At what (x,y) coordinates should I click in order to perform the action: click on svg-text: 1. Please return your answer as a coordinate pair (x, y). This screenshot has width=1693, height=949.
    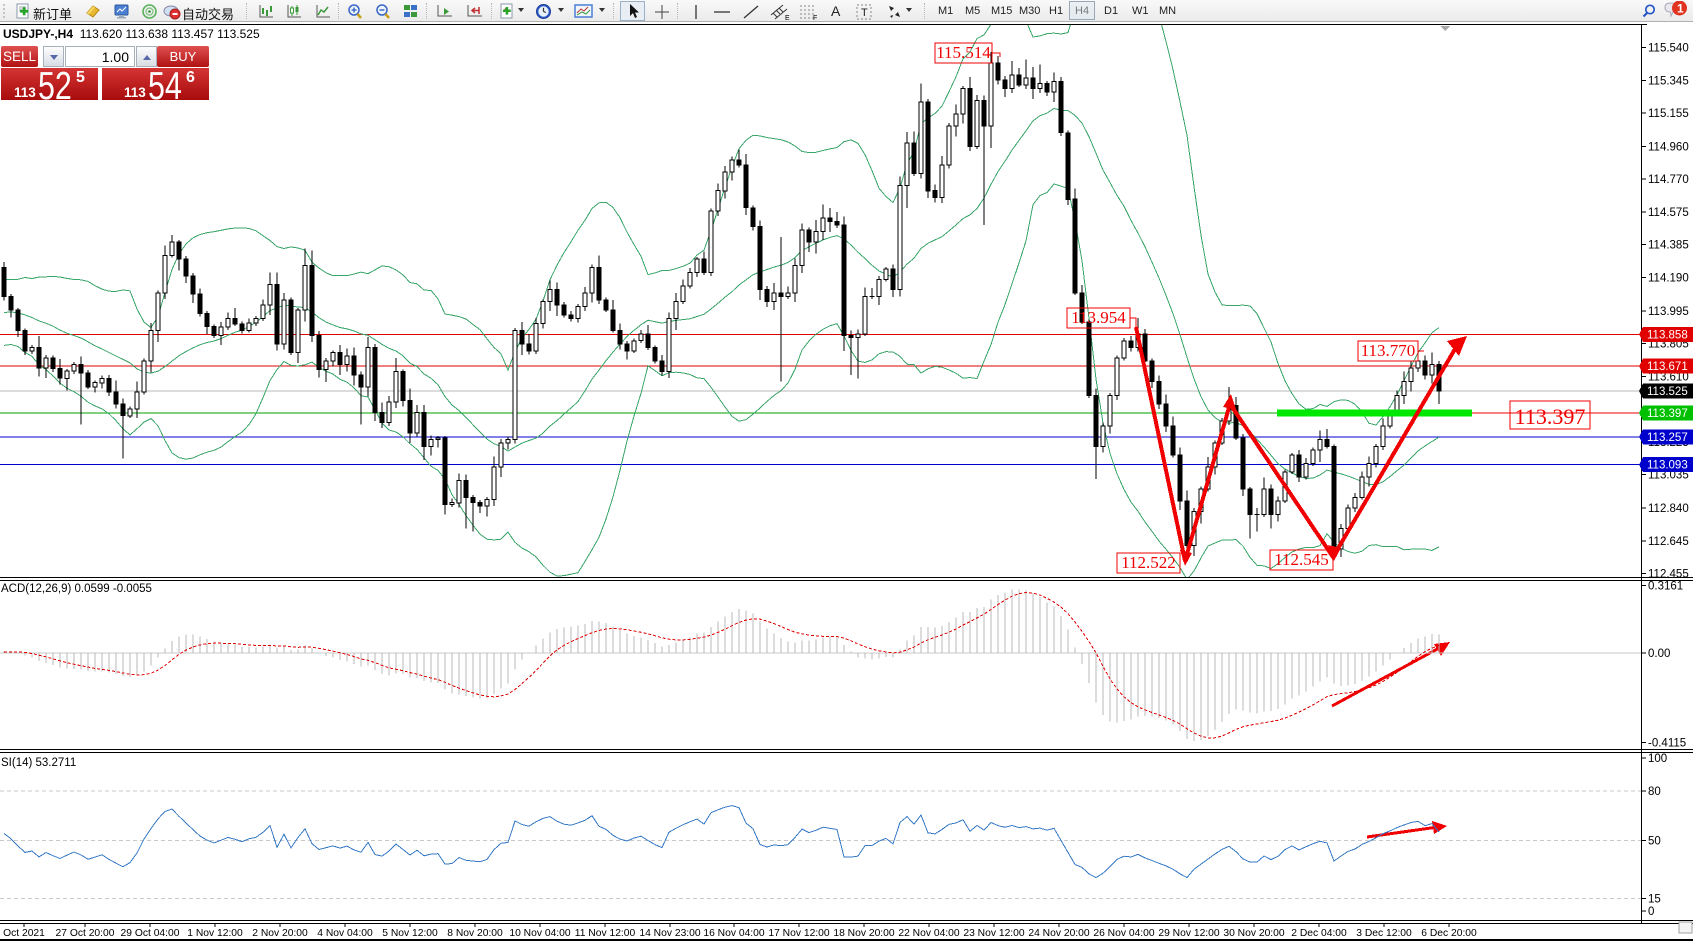
    Looking at the image, I should click on (1680, 9).